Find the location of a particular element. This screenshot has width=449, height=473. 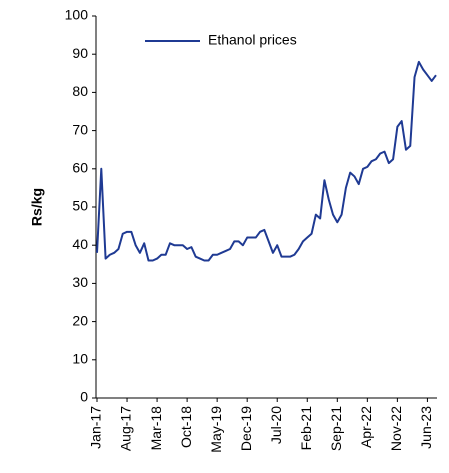

x-tick-label: Jan-17 is located at coordinates (96, 427).